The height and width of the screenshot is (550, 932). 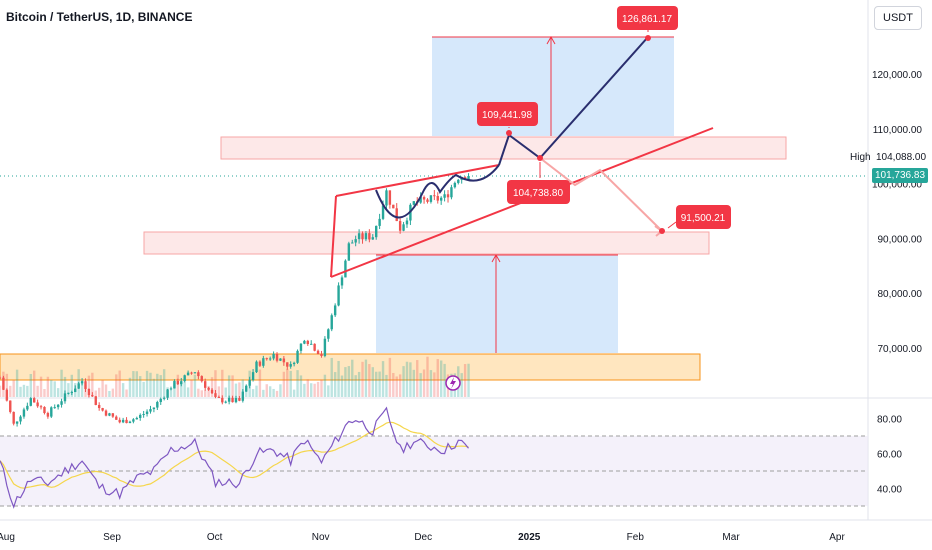 I want to click on time-axis: Aug Sep Oct Nov Dec 2025 Feb Mar Apr, so click(x=423, y=537).